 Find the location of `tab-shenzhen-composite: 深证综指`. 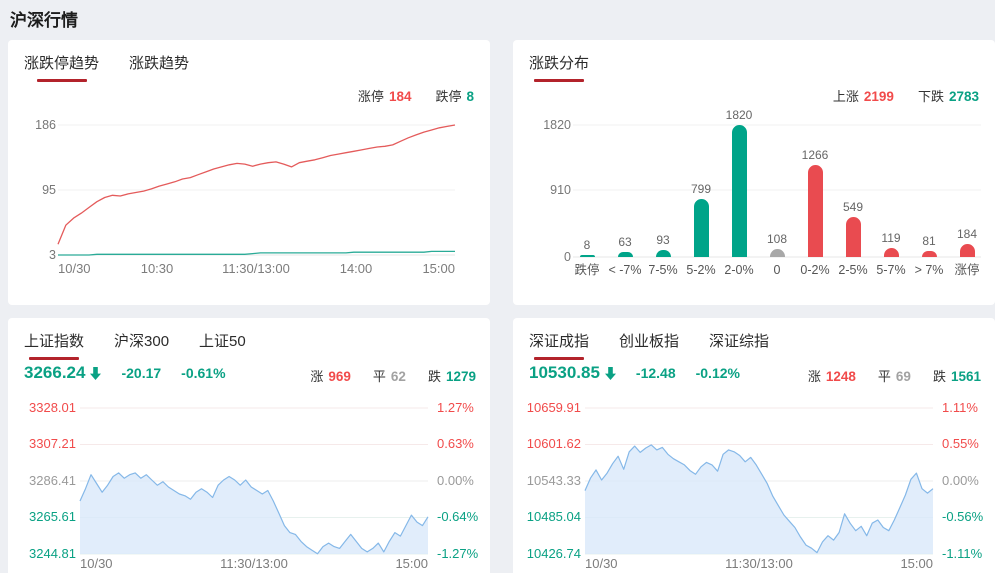

tab-shenzhen-composite: 深证综指 is located at coordinates (739, 341).